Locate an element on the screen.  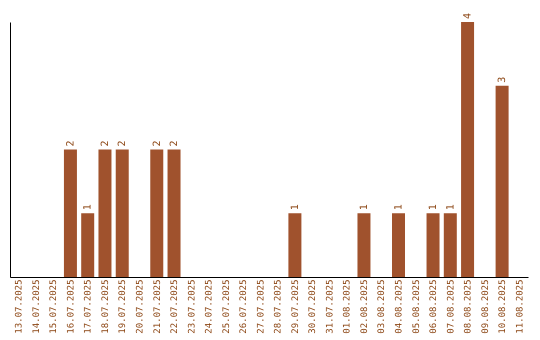
x-tick-label: 31.07.2025 is located at coordinates (330, 307).